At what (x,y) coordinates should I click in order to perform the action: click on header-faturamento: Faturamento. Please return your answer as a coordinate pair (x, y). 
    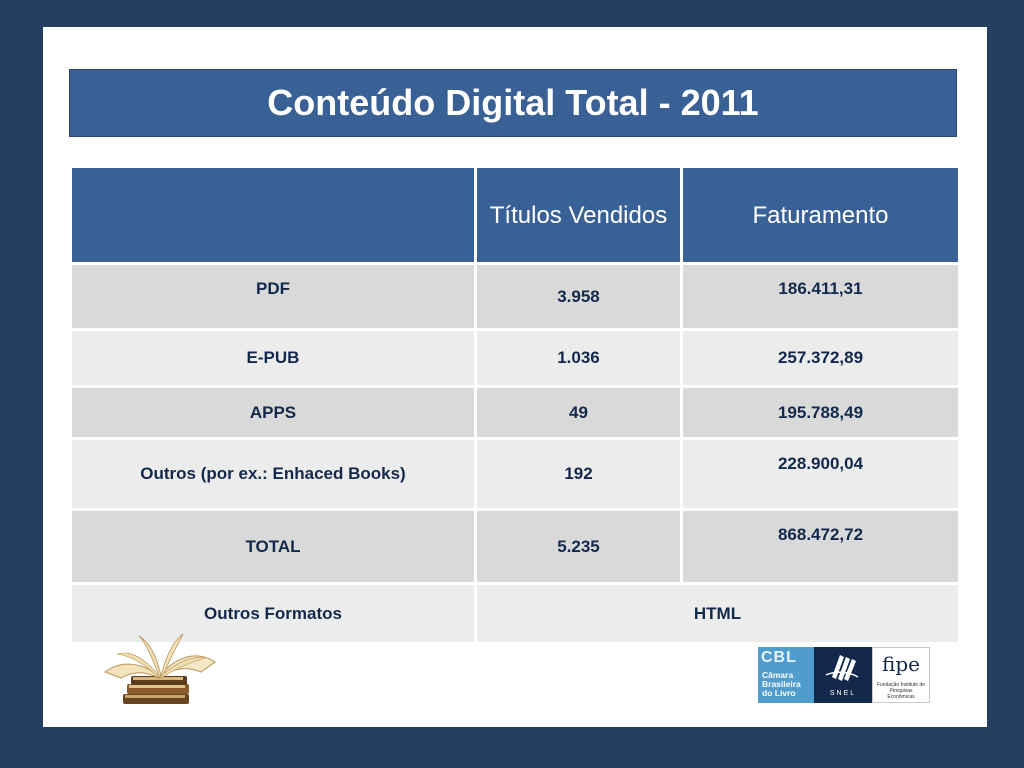
    Looking at the image, I should click on (820, 215).